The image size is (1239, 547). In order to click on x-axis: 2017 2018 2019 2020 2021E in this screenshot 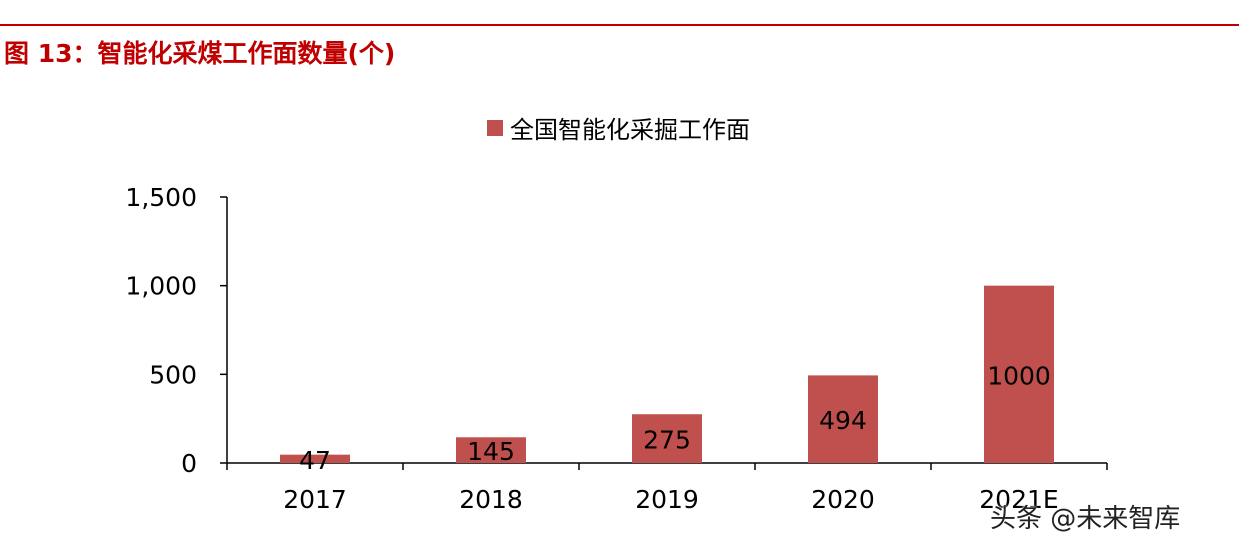, I will do `click(667, 488)`.